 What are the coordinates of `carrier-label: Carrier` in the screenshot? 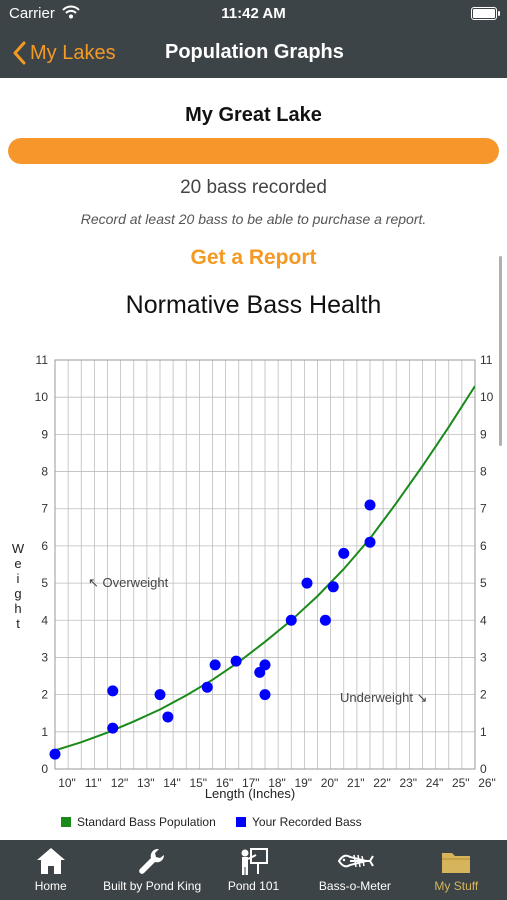 It's located at (32, 13).